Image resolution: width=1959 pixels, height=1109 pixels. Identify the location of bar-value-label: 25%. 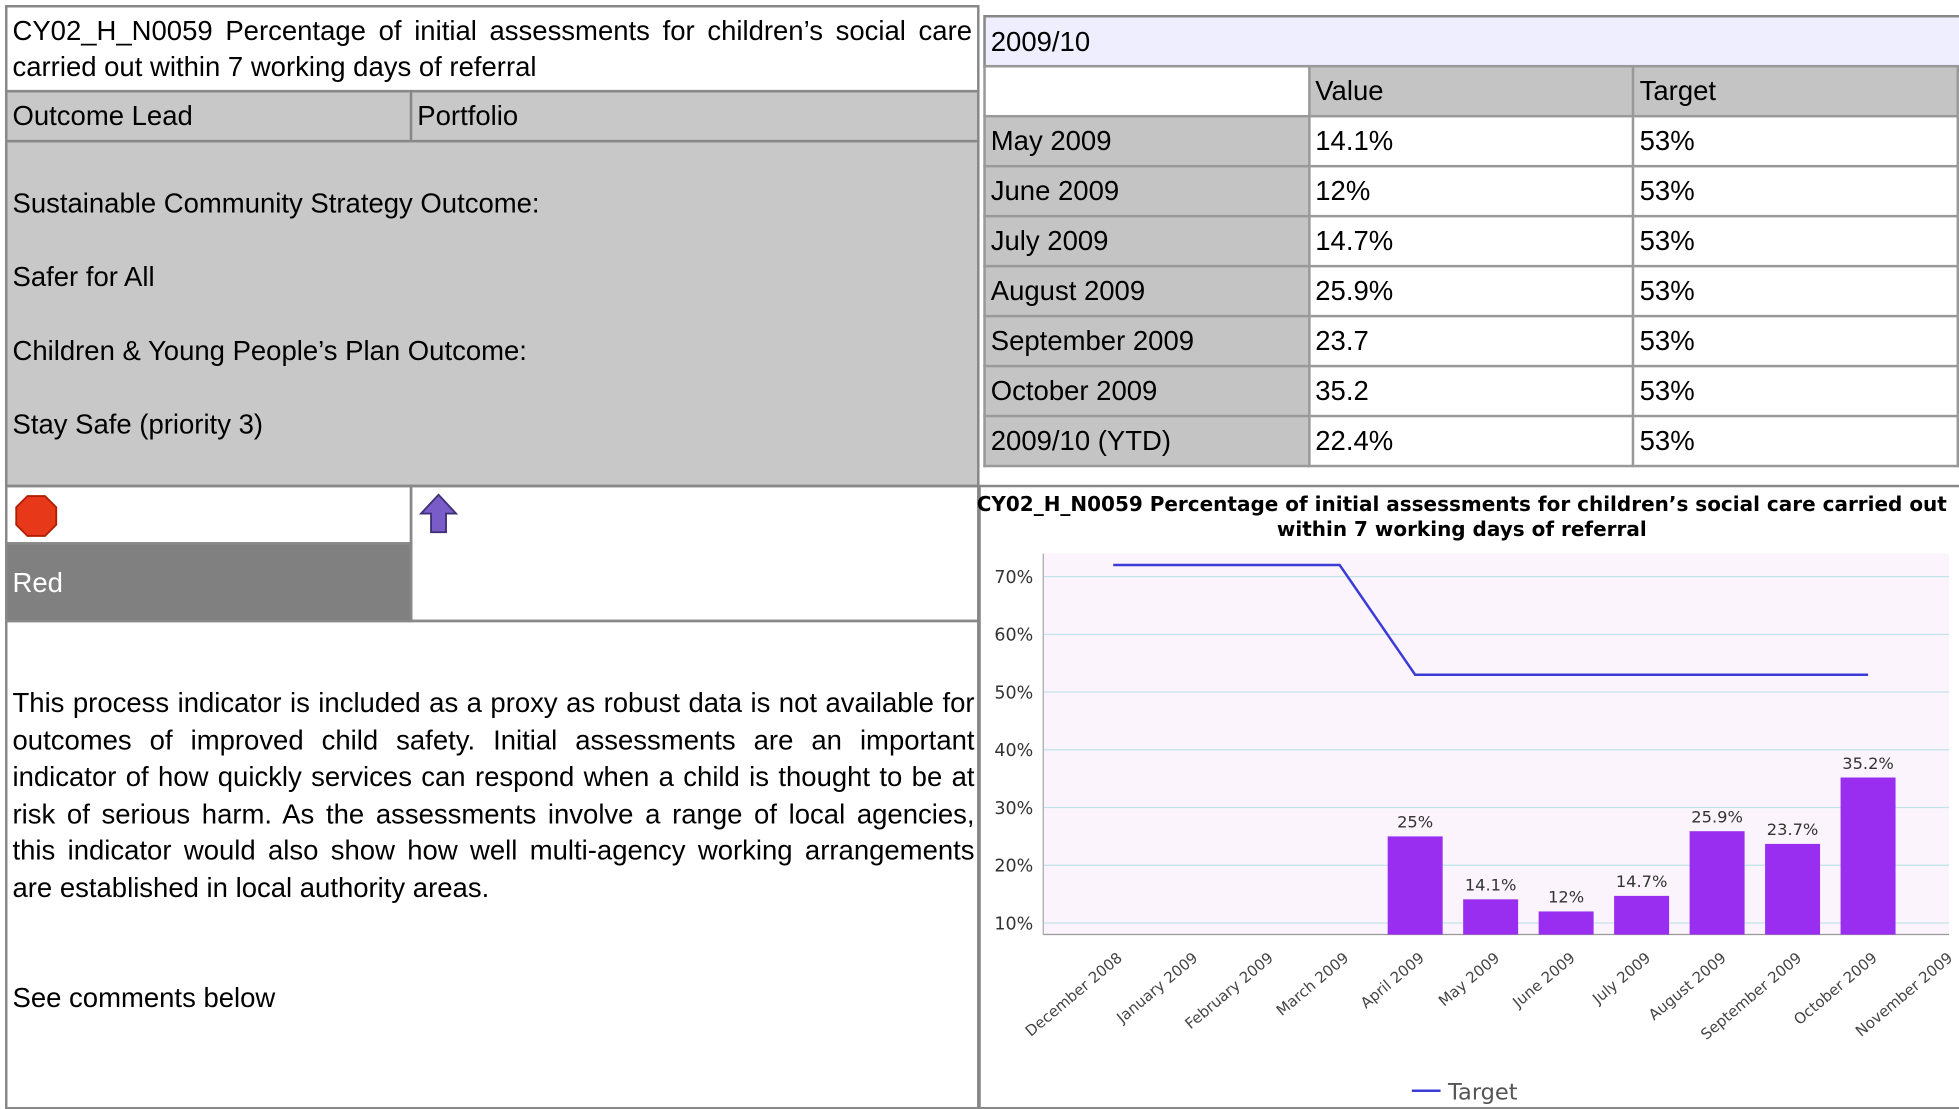
(1415, 822).